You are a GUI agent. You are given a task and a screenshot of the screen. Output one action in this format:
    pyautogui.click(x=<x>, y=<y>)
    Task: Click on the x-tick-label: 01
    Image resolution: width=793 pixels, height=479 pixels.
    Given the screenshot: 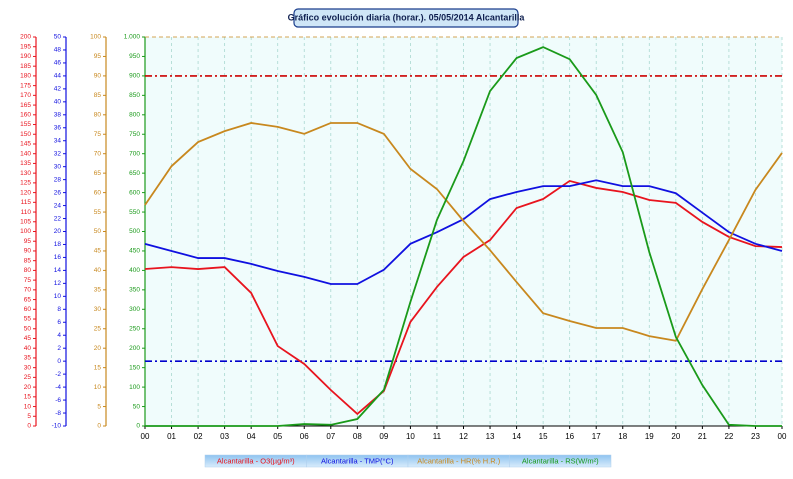 What is the action you would take?
    pyautogui.click(x=171, y=436)
    